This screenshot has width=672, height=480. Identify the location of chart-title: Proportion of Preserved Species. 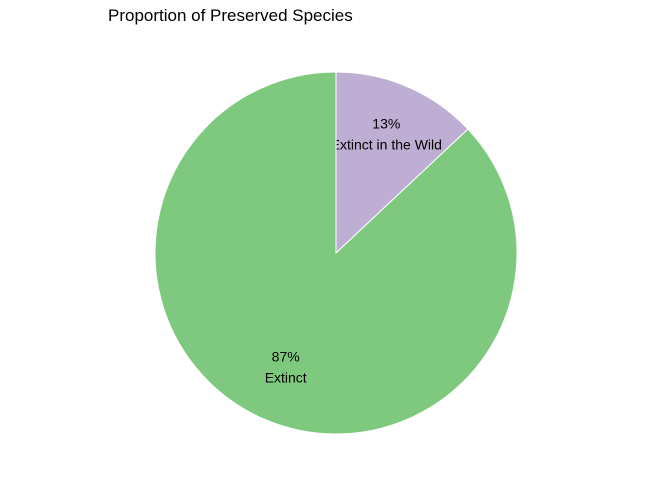
(230, 15).